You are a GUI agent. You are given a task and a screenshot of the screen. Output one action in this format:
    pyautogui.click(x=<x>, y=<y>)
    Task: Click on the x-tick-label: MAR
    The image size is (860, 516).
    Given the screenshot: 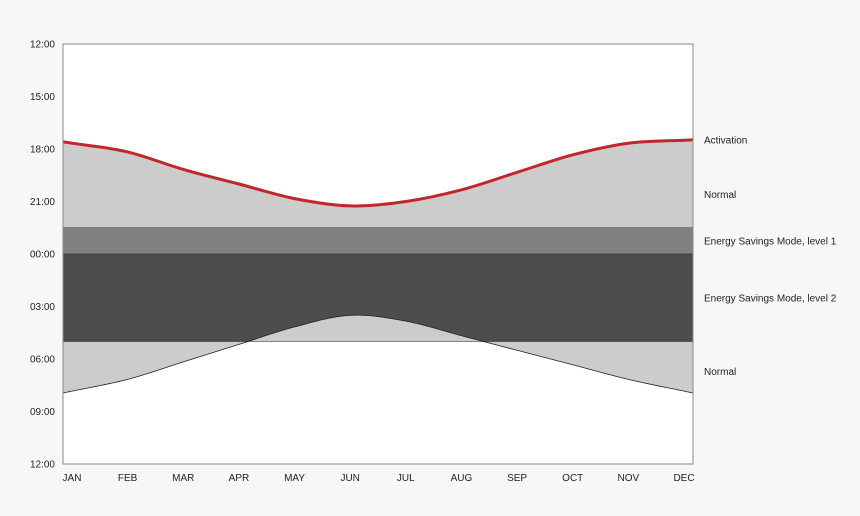 What is the action you would take?
    pyautogui.click(x=183, y=478)
    